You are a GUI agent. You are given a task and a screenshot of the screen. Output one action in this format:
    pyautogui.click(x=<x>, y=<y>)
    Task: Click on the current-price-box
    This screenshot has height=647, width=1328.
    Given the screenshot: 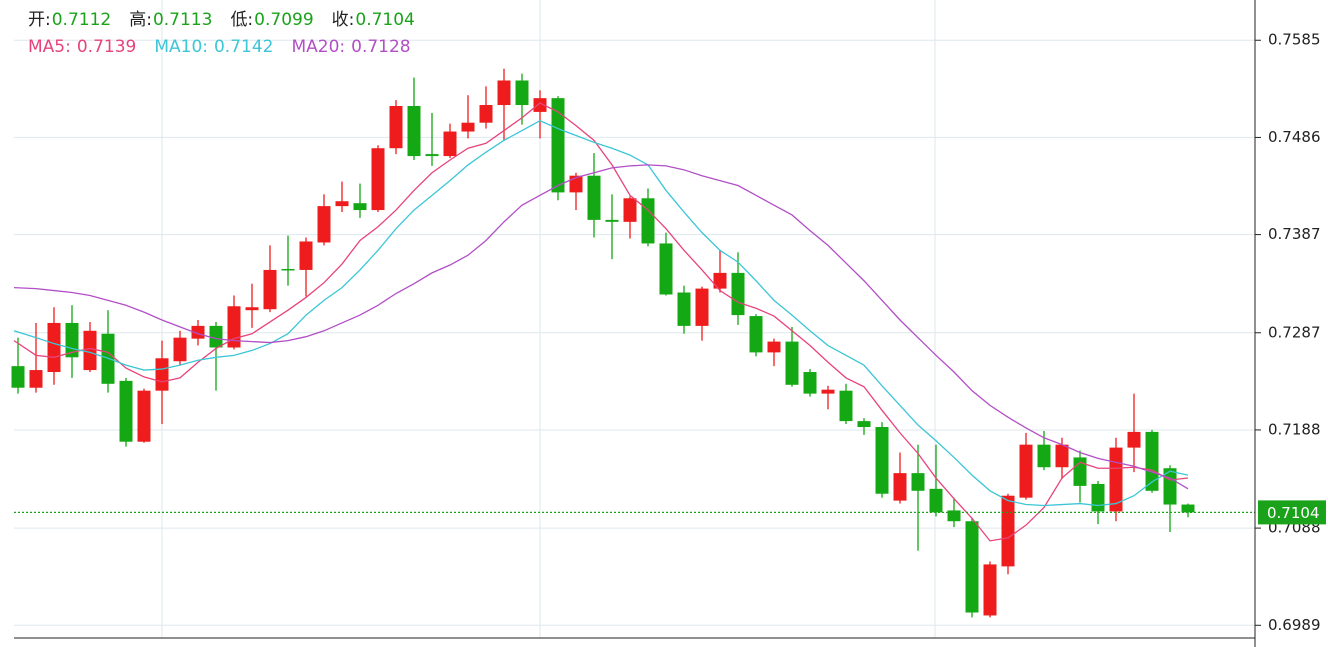 What is the action you would take?
    pyautogui.click(x=1292, y=512)
    